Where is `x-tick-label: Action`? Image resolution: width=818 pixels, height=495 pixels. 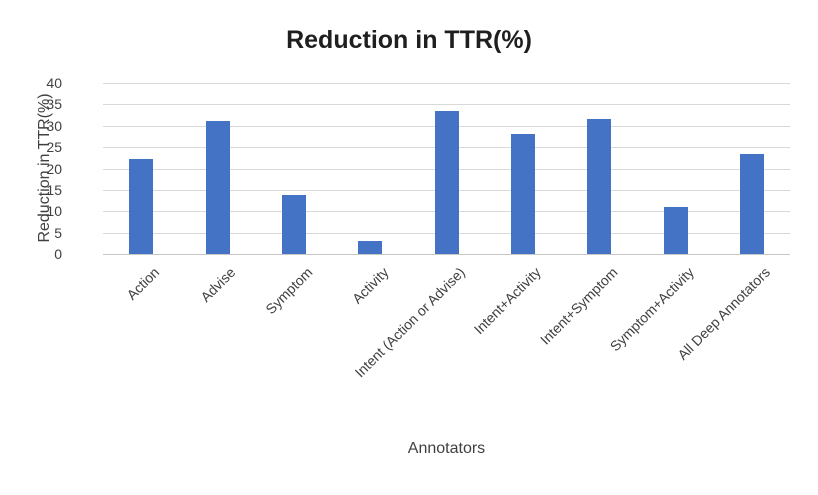
x-tick-label: Action is located at coordinates (143, 283).